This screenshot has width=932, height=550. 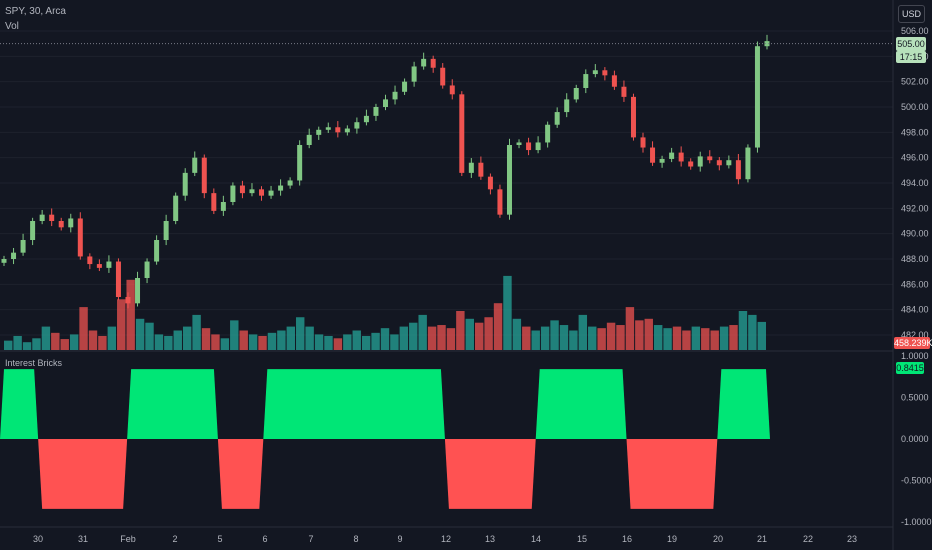 What do you see at coordinates (913, 343) in the screenshot?
I see `volume-value-tag: 458.239K` at bounding box center [913, 343].